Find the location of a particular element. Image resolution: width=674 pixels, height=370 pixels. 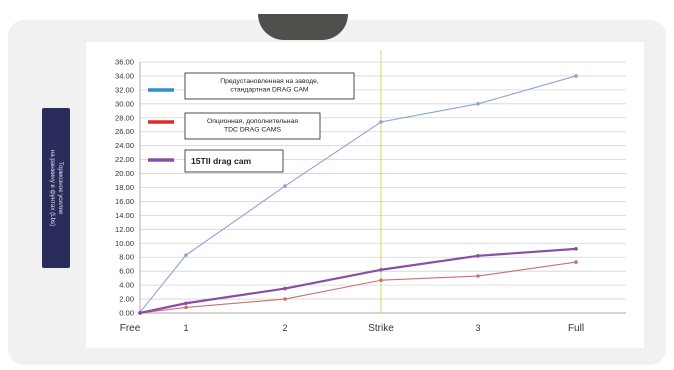

y-tick-label: 22.00 is located at coordinates (124, 159).